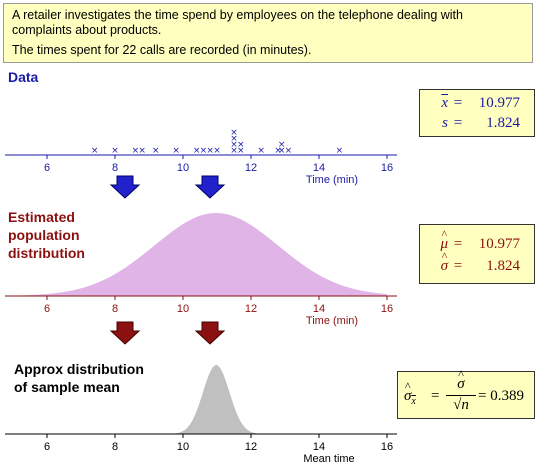  Describe the element at coordinates (444, 240) in the screenshot. I see `mu-hat-symbol: μ` at that location.